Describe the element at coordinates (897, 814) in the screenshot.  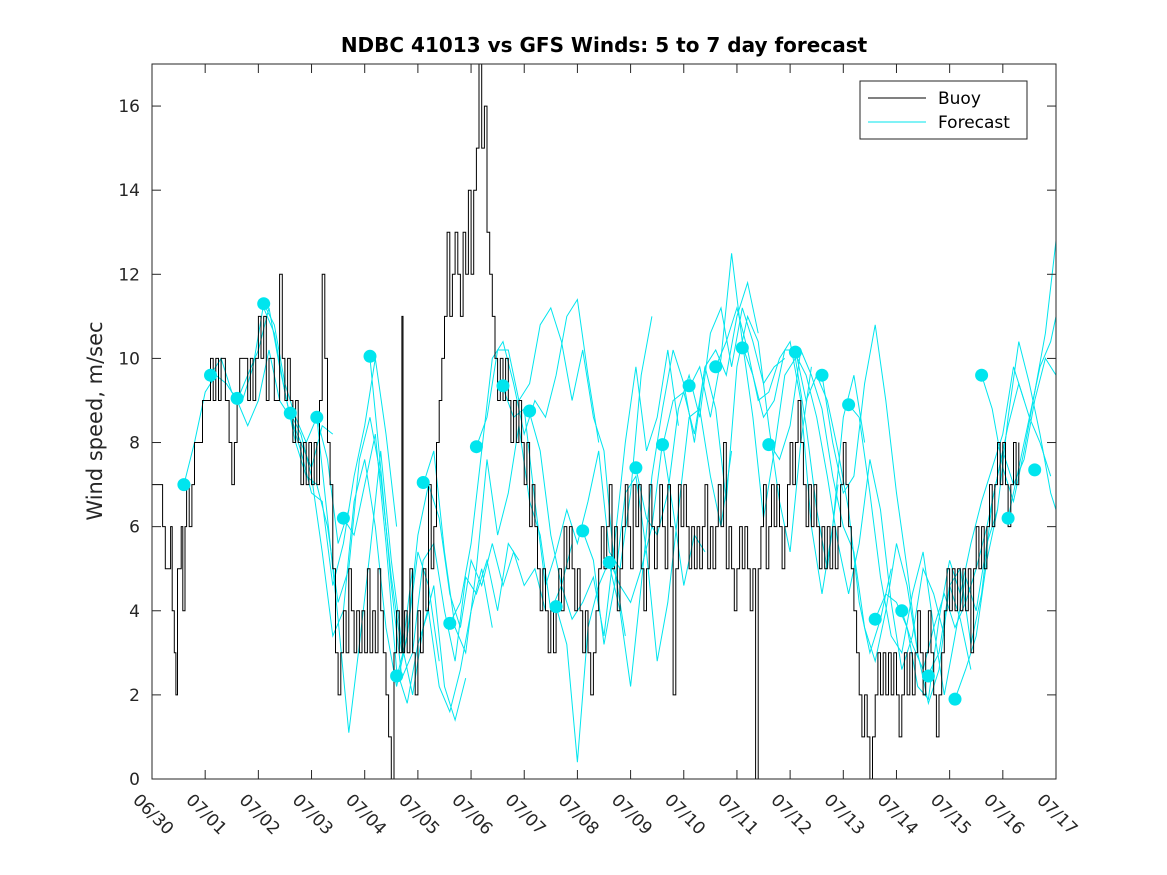
I see `x-tick-label: 07/14` at that location.